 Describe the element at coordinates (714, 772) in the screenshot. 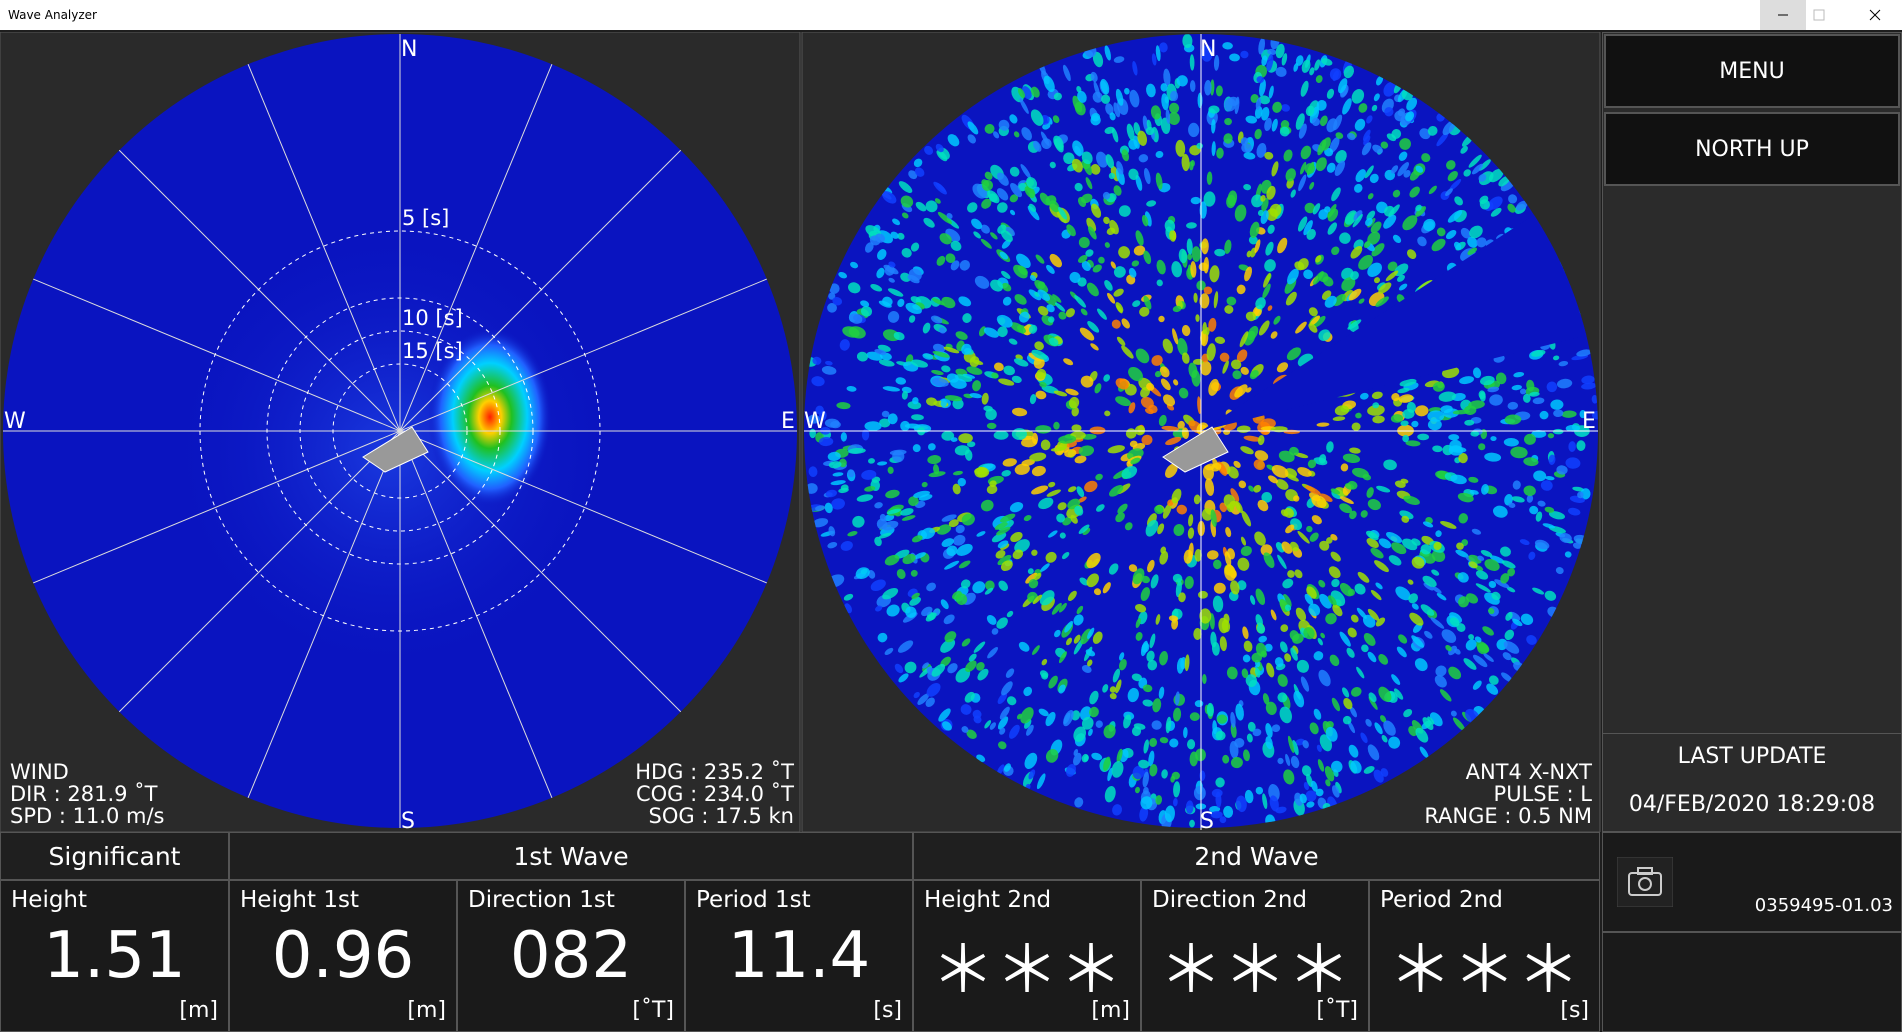

I see `hdg: HDG : 235.2 ˚T` at that location.